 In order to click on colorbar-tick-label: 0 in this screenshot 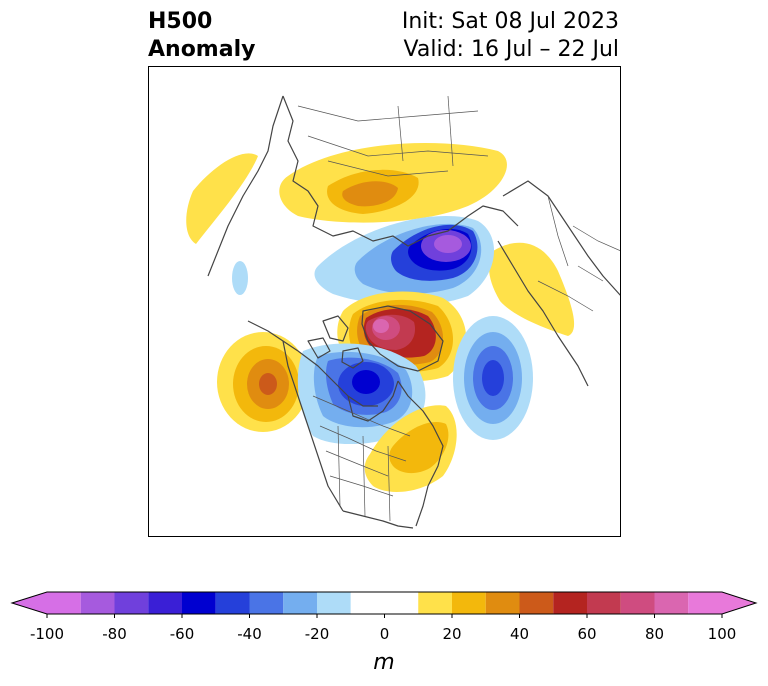, I will do `click(385, 634)`.